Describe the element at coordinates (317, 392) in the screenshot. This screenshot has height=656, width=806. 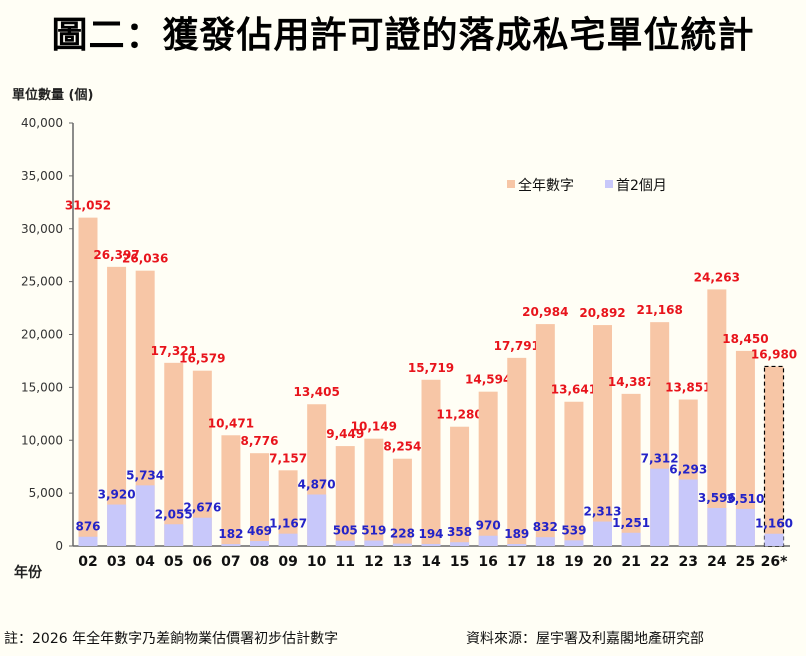
I see `data-label-full-year: 13,405` at that location.